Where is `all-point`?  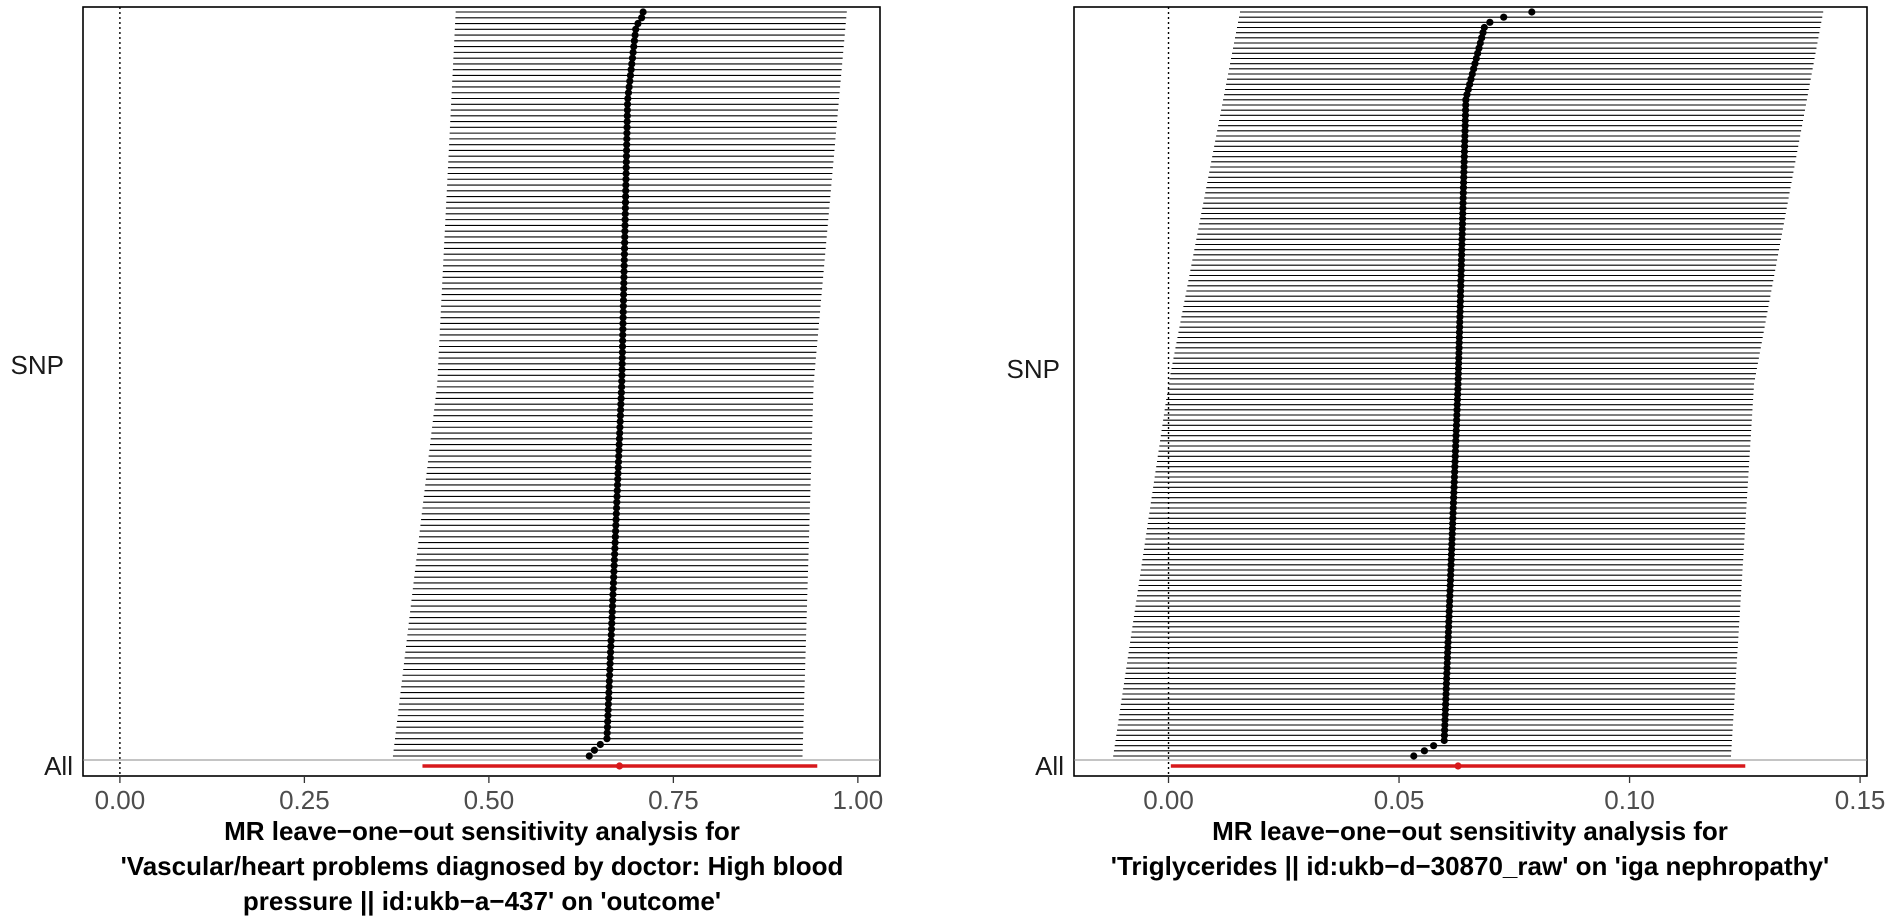
all-point is located at coordinates (619, 766).